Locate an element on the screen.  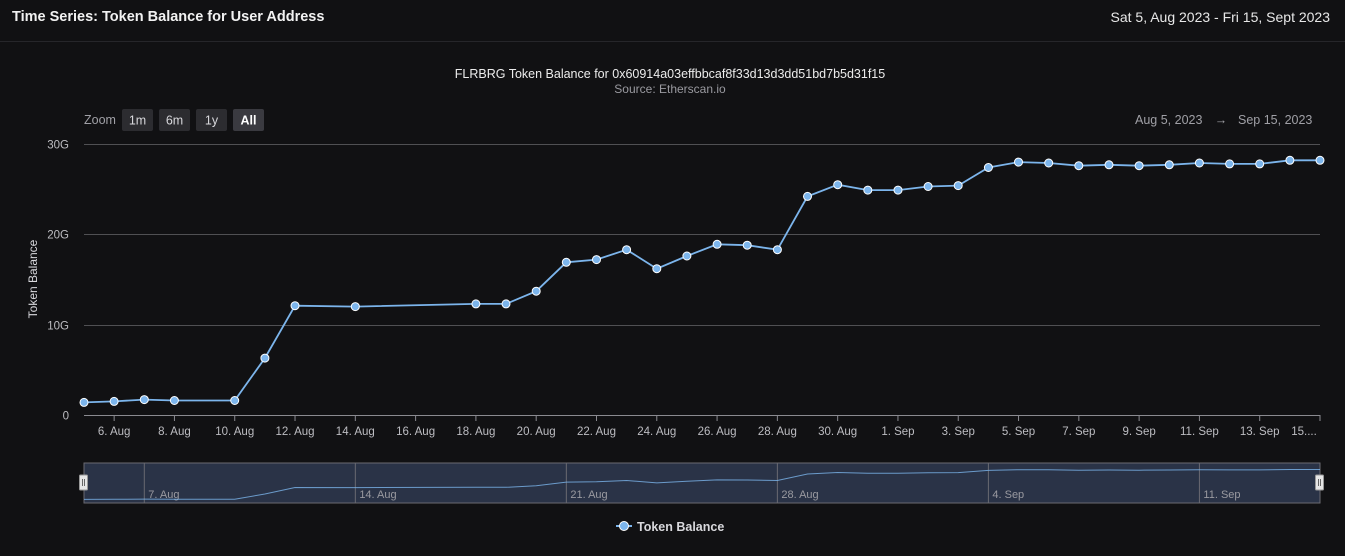
y-axis-label: Token Balance is located at coordinates (33, 278).